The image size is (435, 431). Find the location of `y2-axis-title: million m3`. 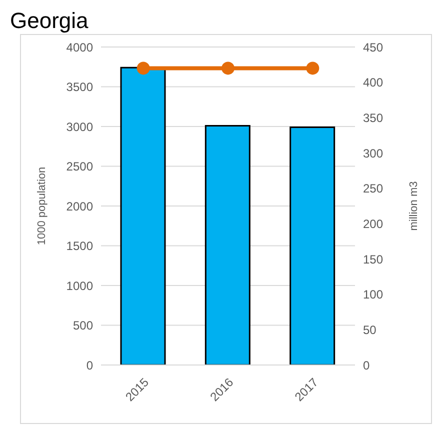

y2-axis-title: million m3 is located at coordinates (414, 206).